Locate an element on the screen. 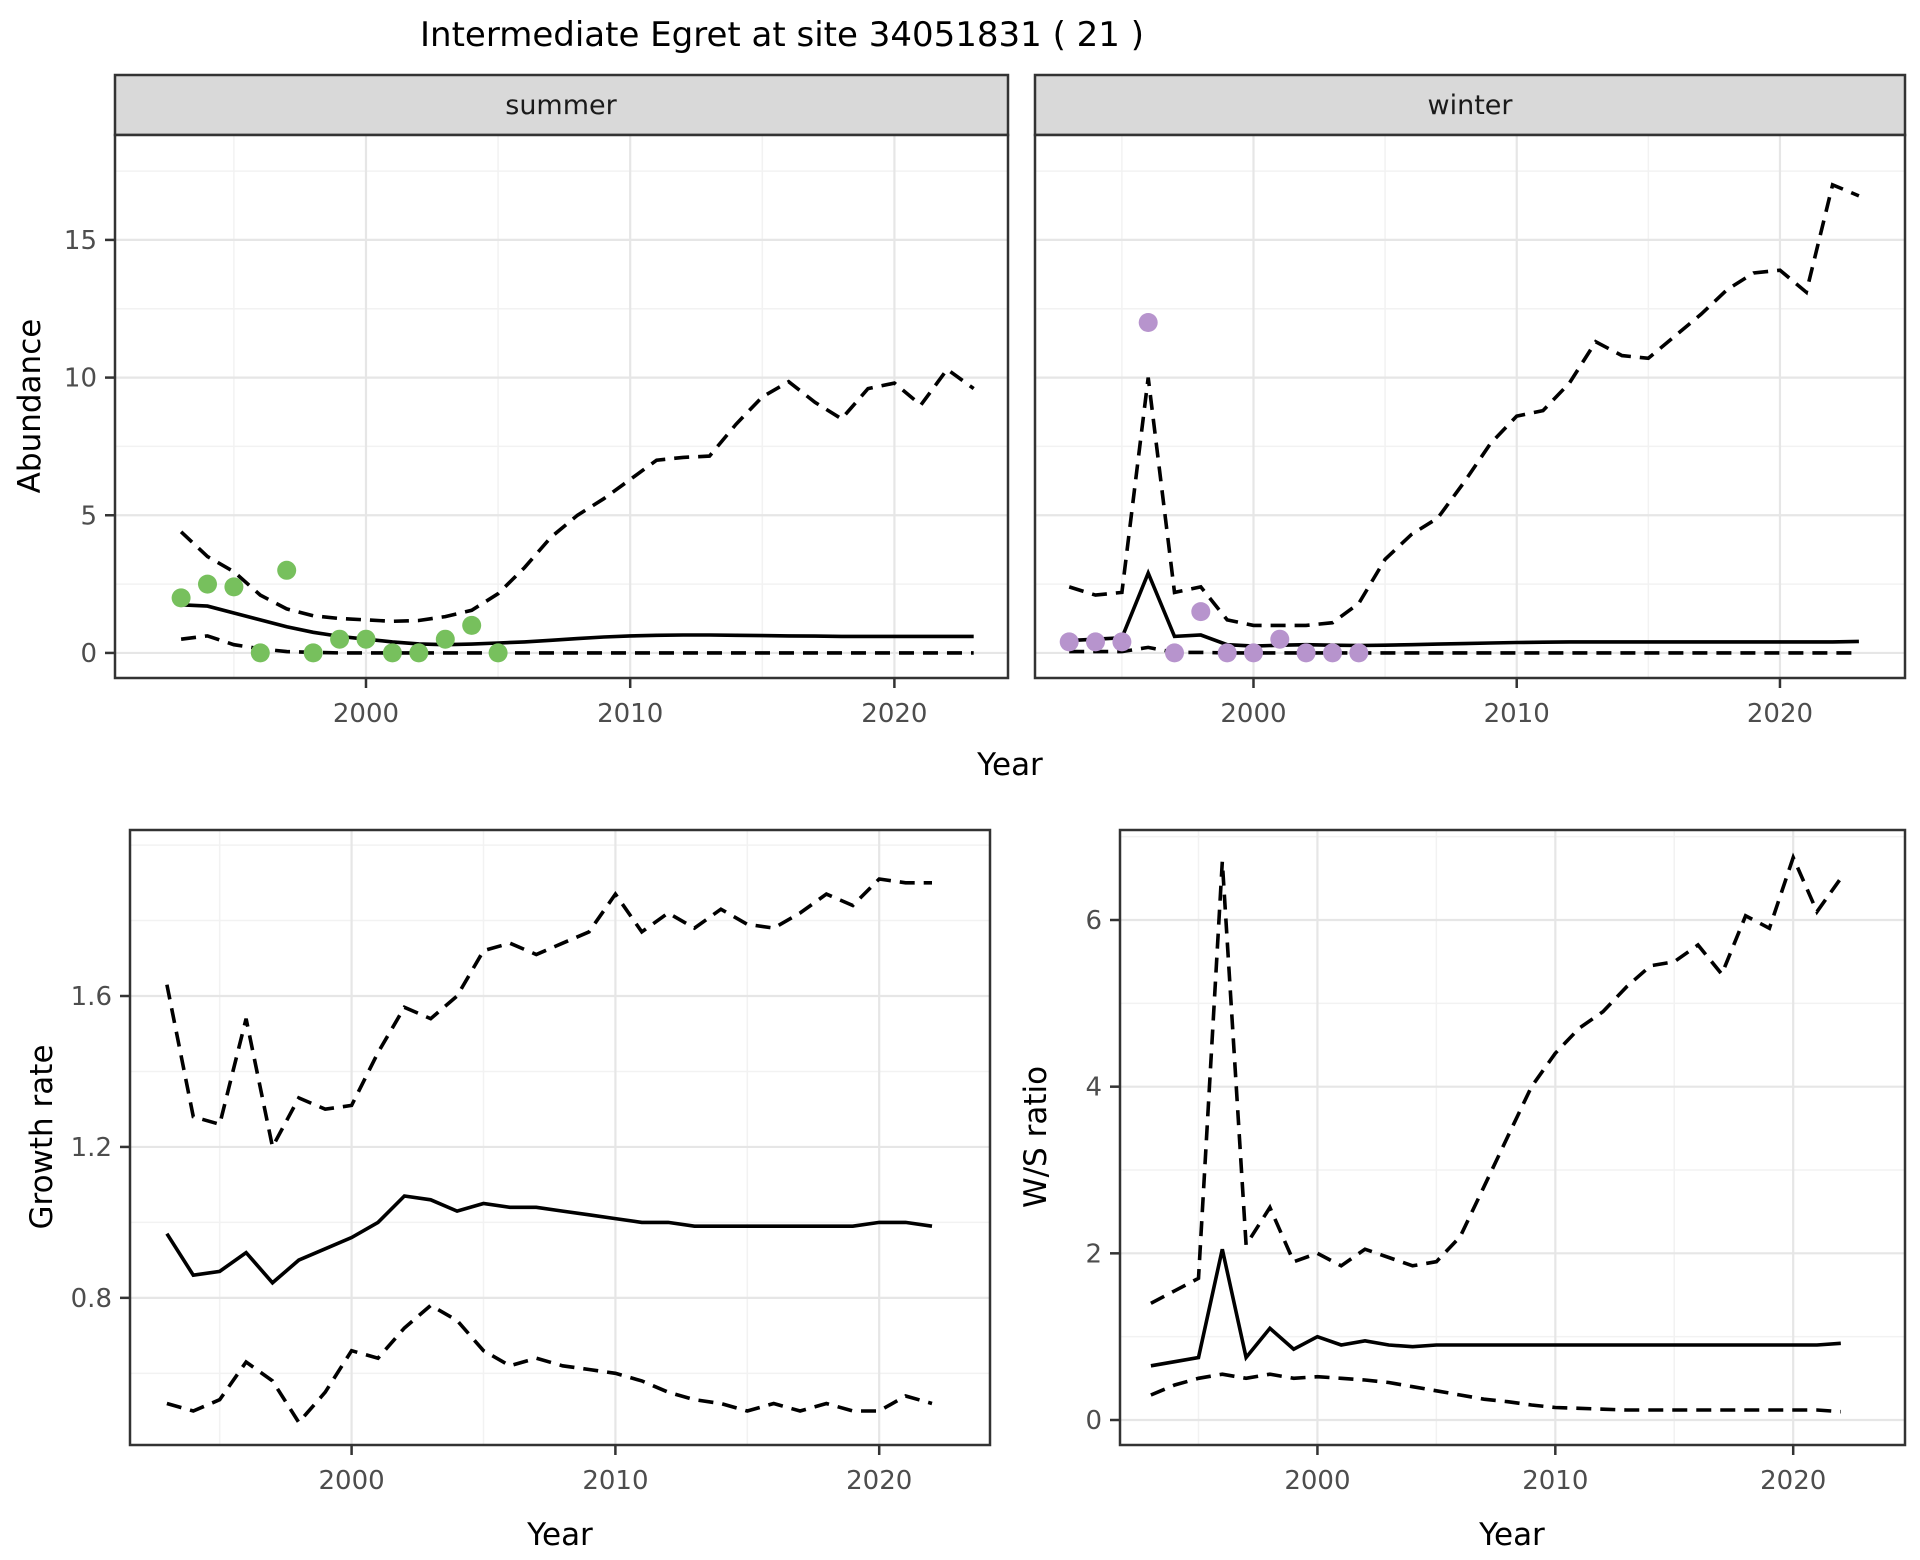 The width and height of the screenshot is (1920, 1560). y-tick-label: 0 is located at coordinates (1093, 1421).